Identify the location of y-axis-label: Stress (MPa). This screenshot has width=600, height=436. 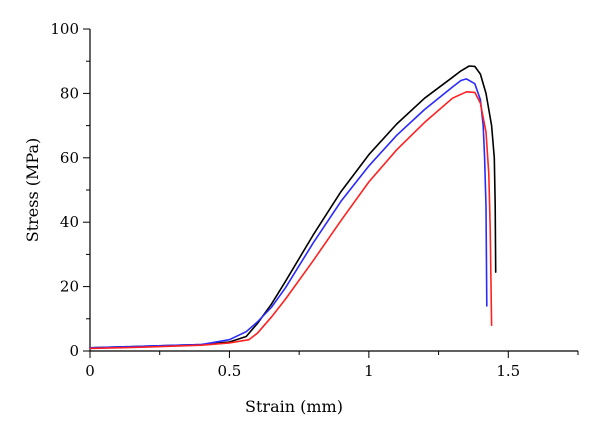
(32, 190).